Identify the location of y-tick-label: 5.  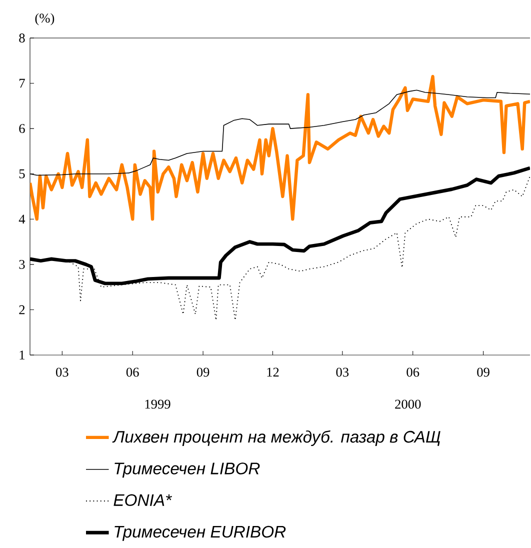
(22, 173).